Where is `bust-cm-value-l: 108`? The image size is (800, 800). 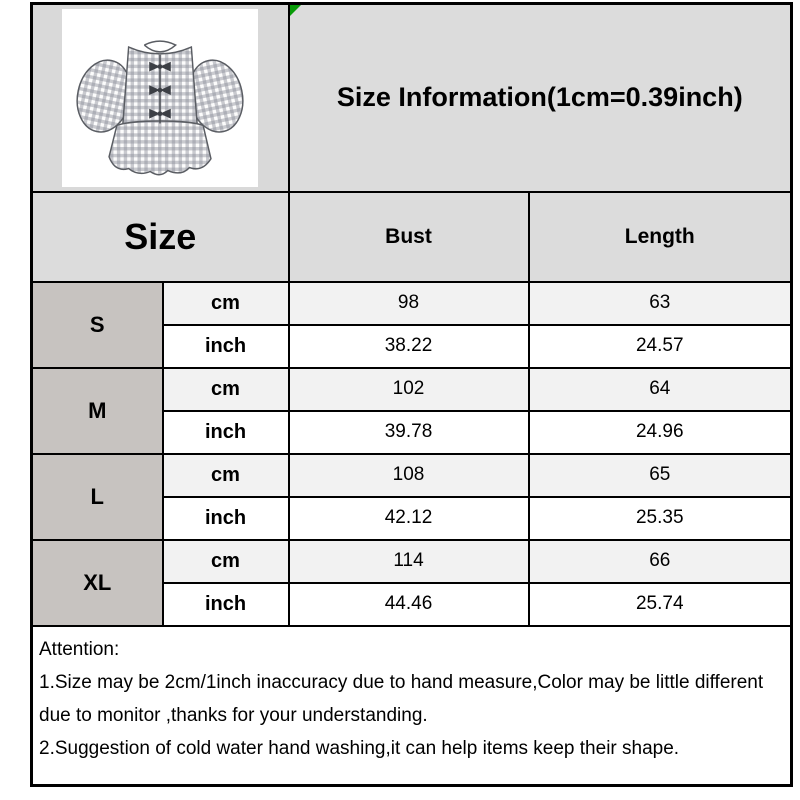
bust-cm-value-l: 108 is located at coordinates (408, 475).